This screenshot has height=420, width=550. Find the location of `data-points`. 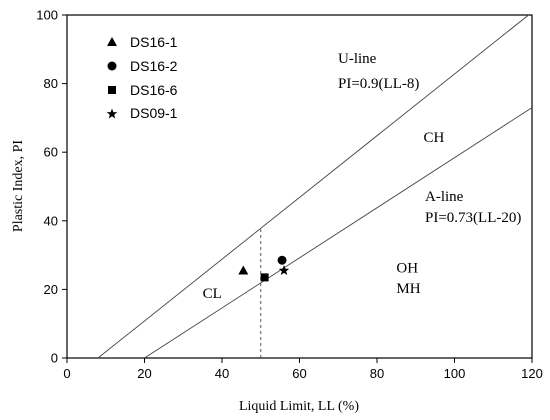

data-points is located at coordinates (264, 268).